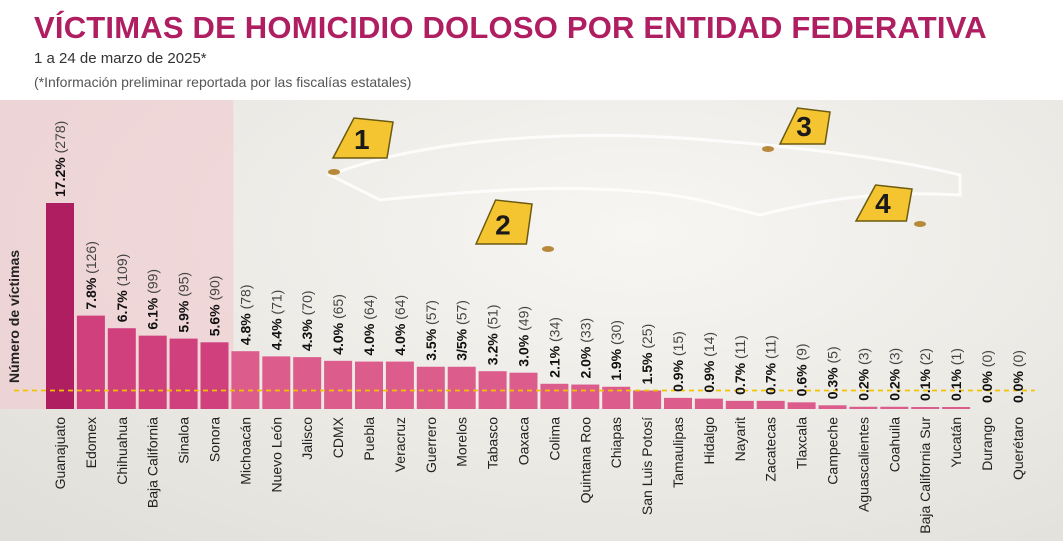 The height and width of the screenshot is (541, 1063). I want to click on category-label: Sinaloa, so click(184, 440).